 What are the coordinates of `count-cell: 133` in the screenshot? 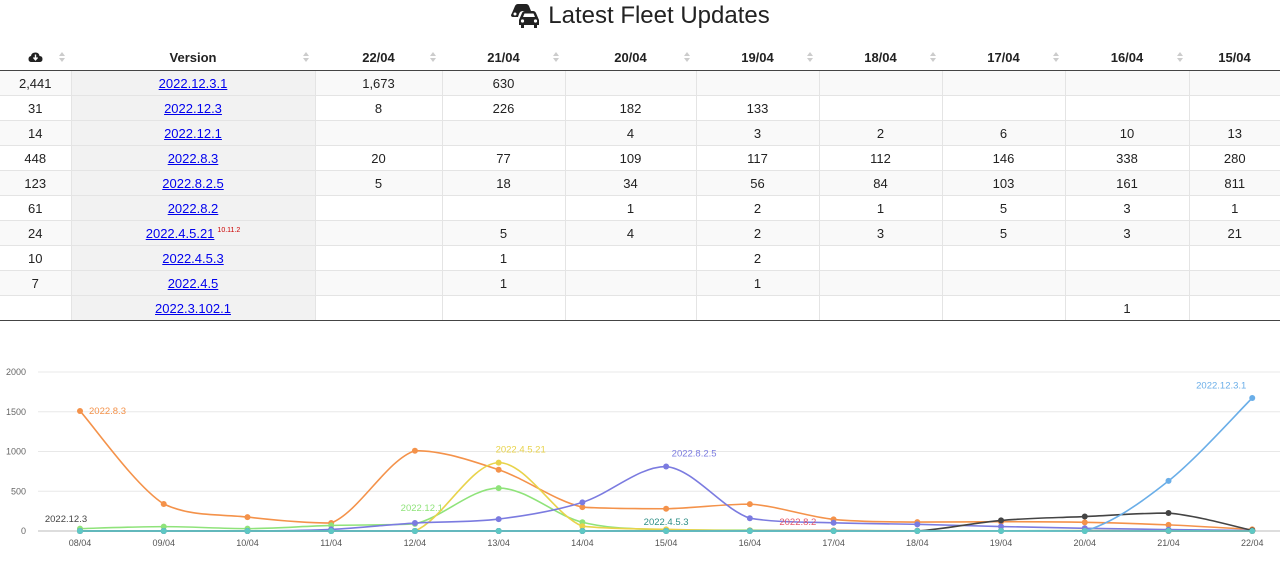 It's located at (758, 108).